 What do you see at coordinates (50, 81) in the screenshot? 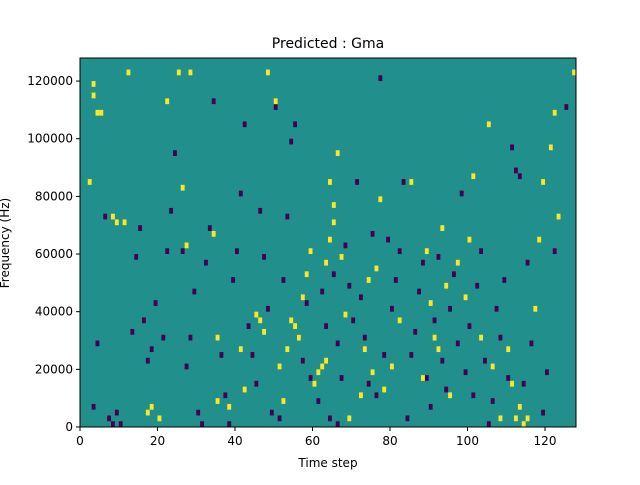
I see `y-tick-label: 120000` at bounding box center [50, 81].